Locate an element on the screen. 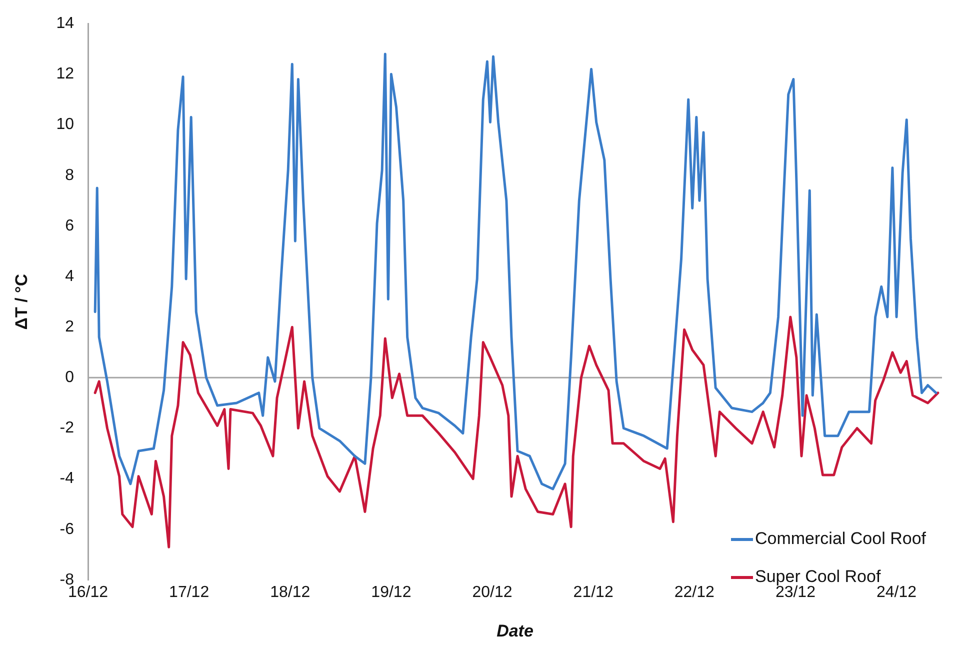 This screenshot has height=654, width=956. y-tick-label: 10 is located at coordinates (65, 125).